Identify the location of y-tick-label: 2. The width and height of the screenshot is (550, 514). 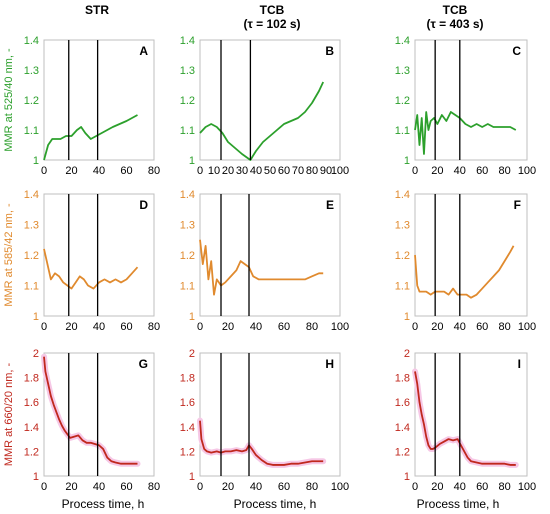
(407, 354).